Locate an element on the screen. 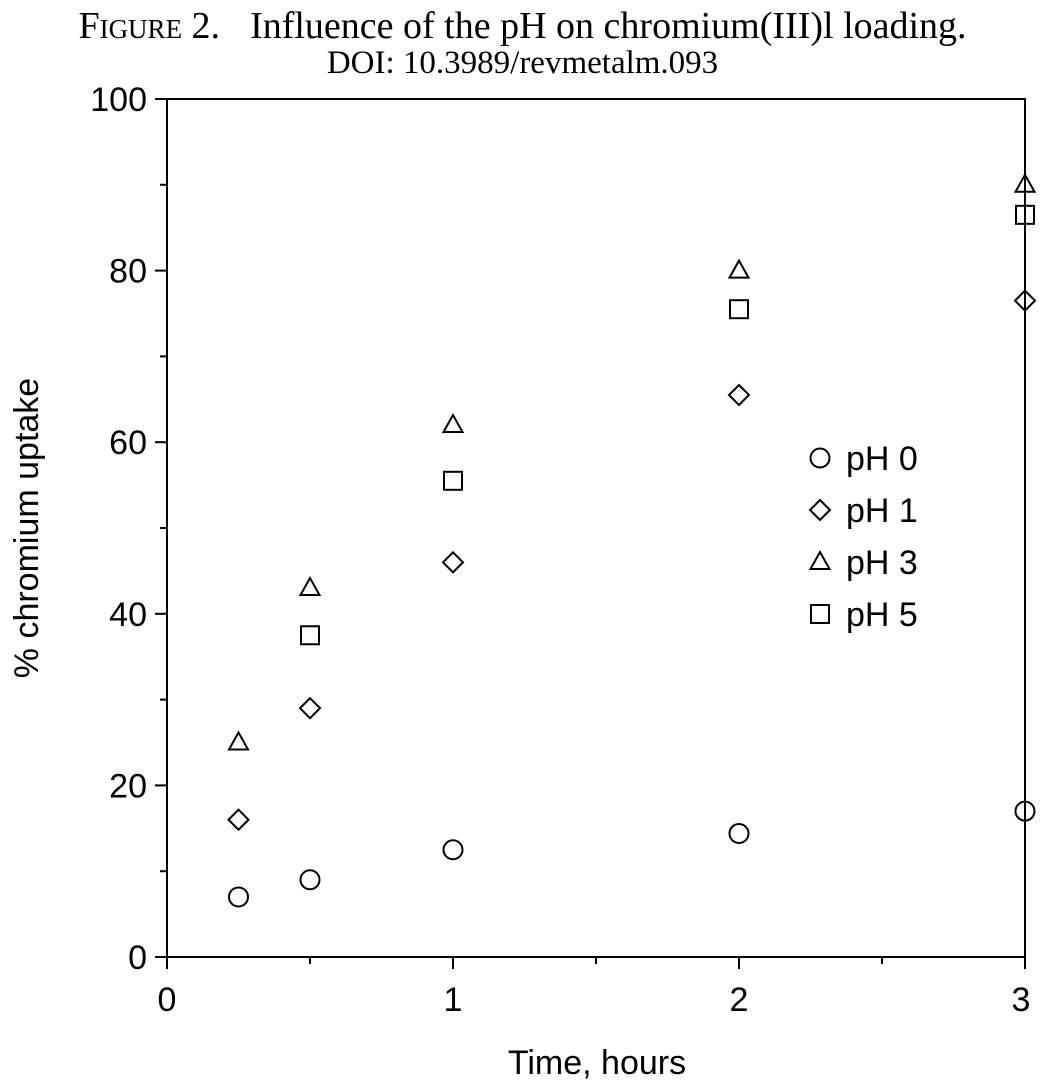 The height and width of the screenshot is (1083, 1045). y-tick-label: 100 is located at coordinates (118, 100).